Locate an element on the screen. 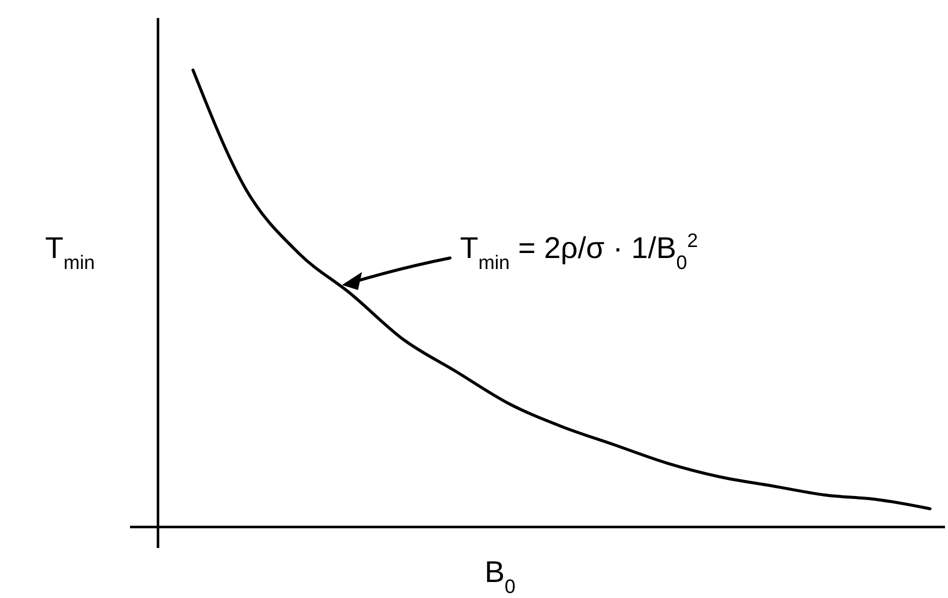 This screenshot has height=598, width=948. y-axis-title: T$_{min}$ is located at coordinates (70, 253).